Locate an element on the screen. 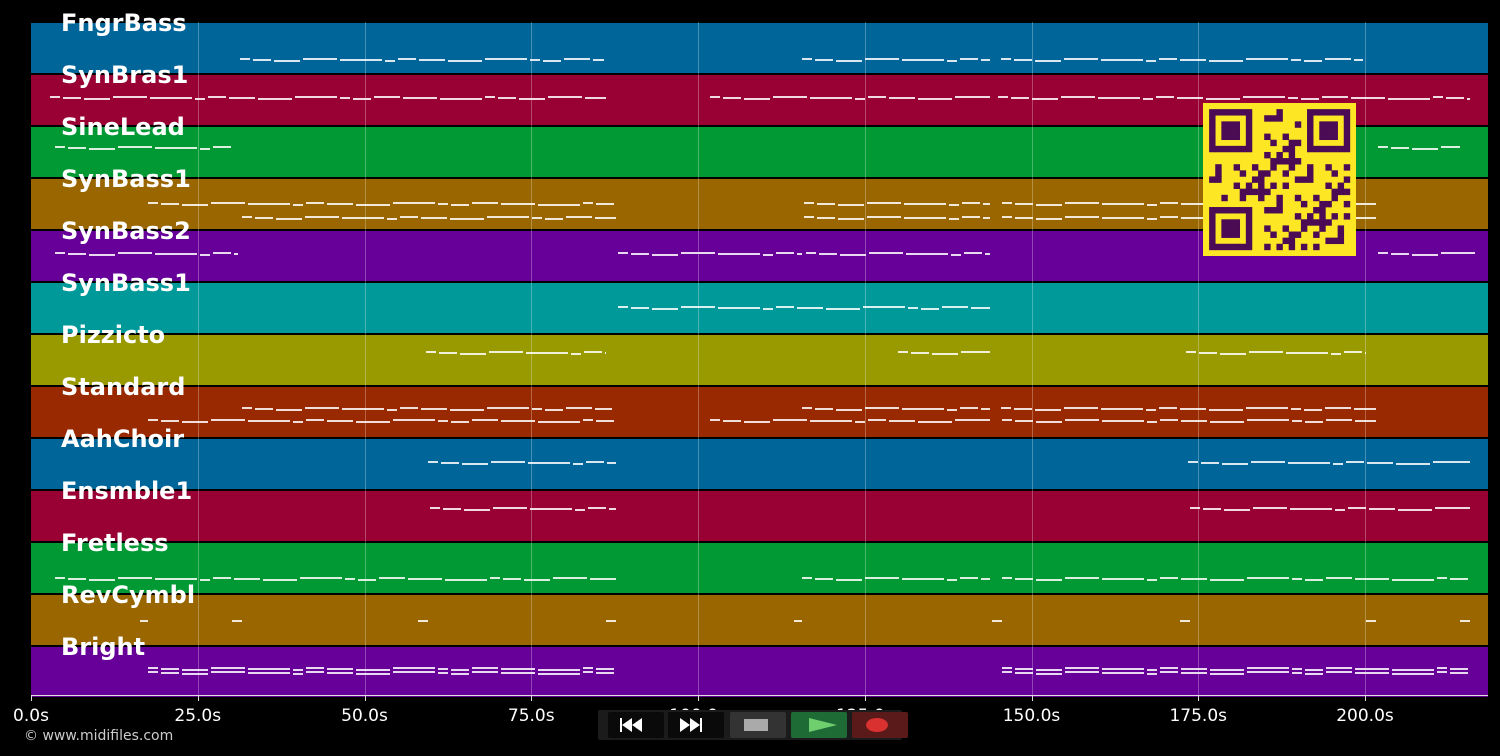 This screenshot has height=756, width=1500. play-button is located at coordinates (819, 725).